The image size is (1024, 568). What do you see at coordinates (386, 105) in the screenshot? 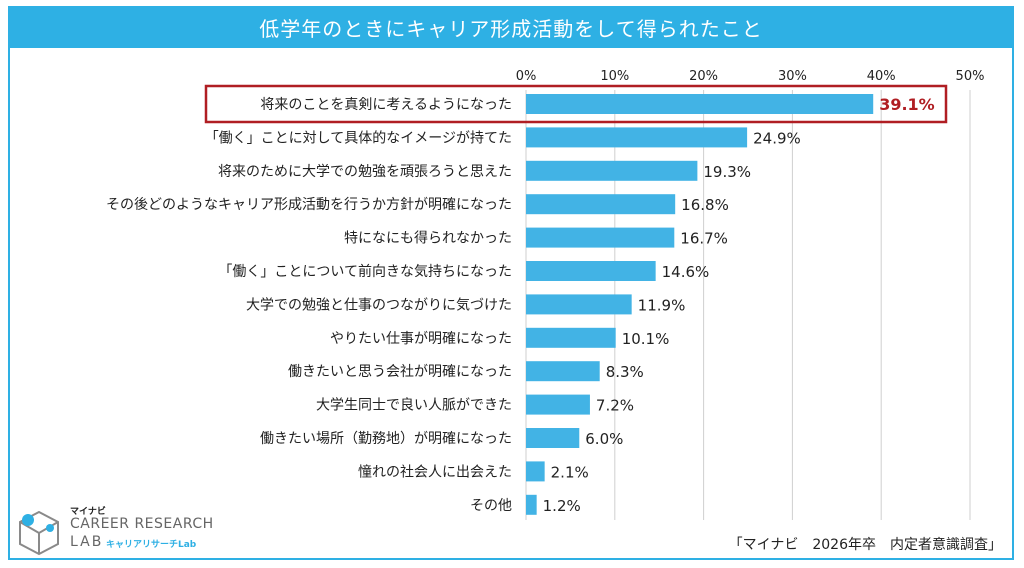
I see `category-label: 将来のことを真剣に考えるようになった` at bounding box center [386, 105].